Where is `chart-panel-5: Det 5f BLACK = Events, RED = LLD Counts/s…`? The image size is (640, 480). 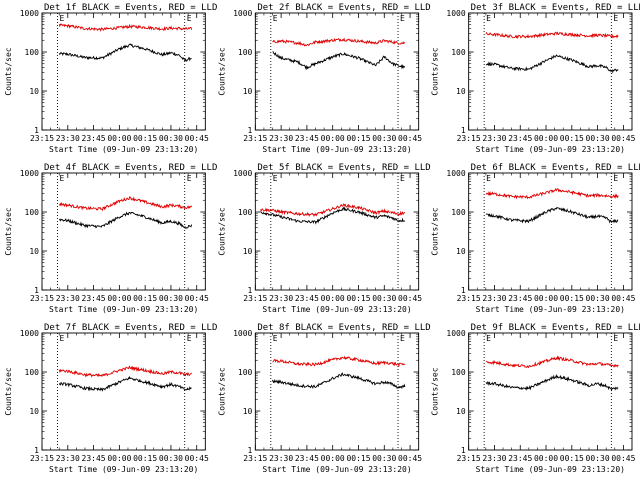 chart-panel-5: Det 5f BLACK = Events, RED = LLD Counts/s… is located at coordinates (323, 238).